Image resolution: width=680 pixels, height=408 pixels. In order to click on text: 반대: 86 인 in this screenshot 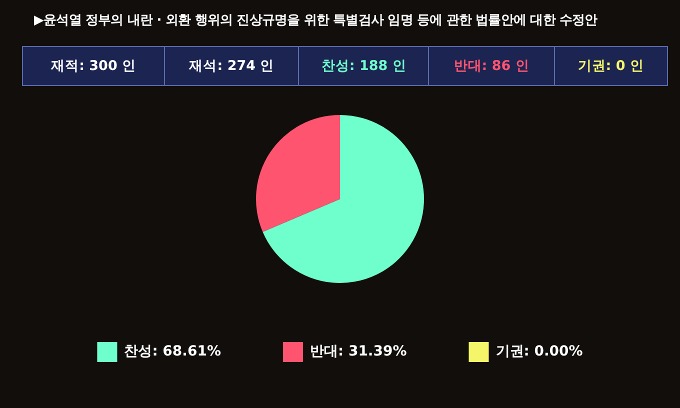, I will do `click(492, 66)`.